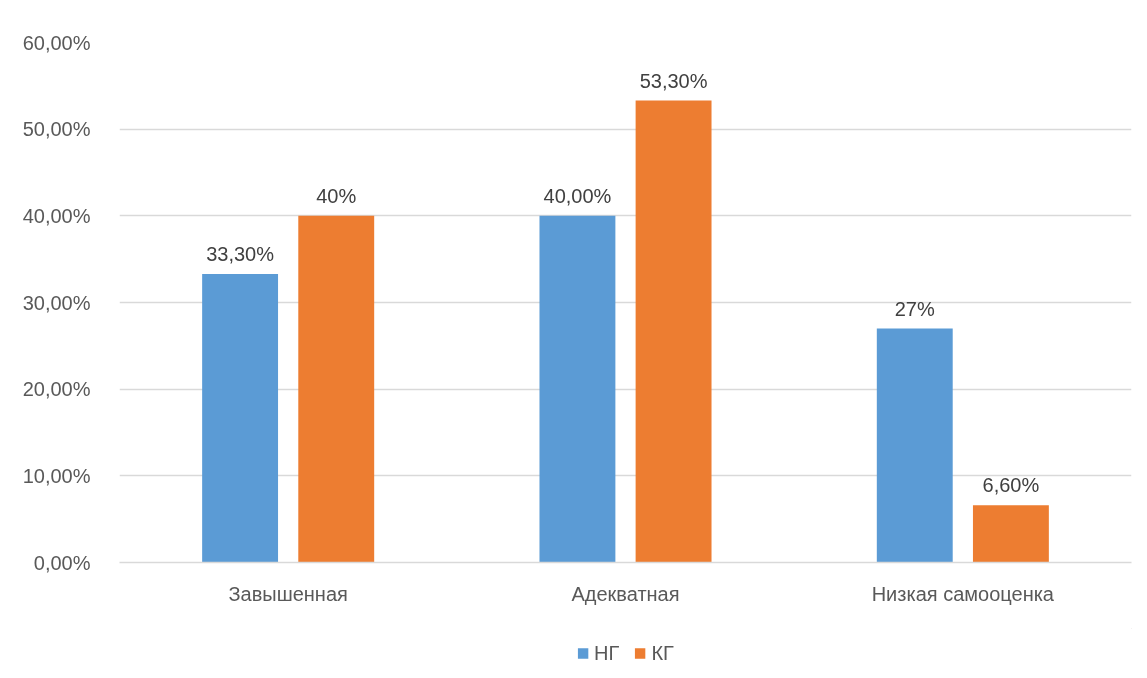  What do you see at coordinates (662, 653) in the screenshot?
I see `legend-label: КГ` at bounding box center [662, 653].